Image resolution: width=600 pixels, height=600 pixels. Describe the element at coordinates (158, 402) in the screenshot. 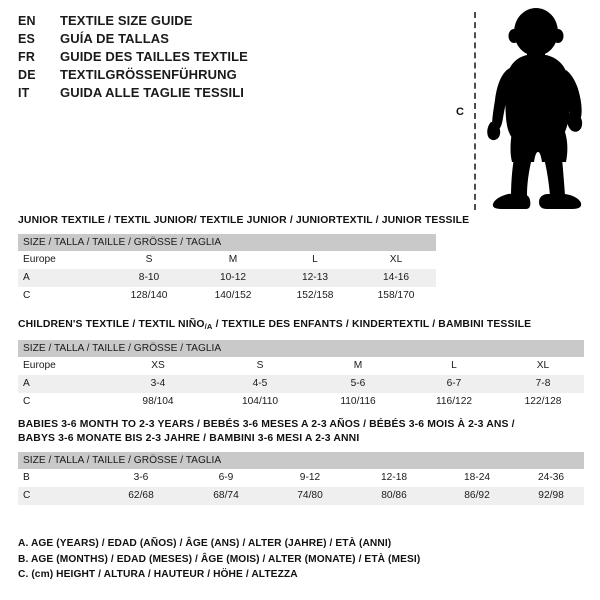

I see `table-cell: 98/104` at that location.